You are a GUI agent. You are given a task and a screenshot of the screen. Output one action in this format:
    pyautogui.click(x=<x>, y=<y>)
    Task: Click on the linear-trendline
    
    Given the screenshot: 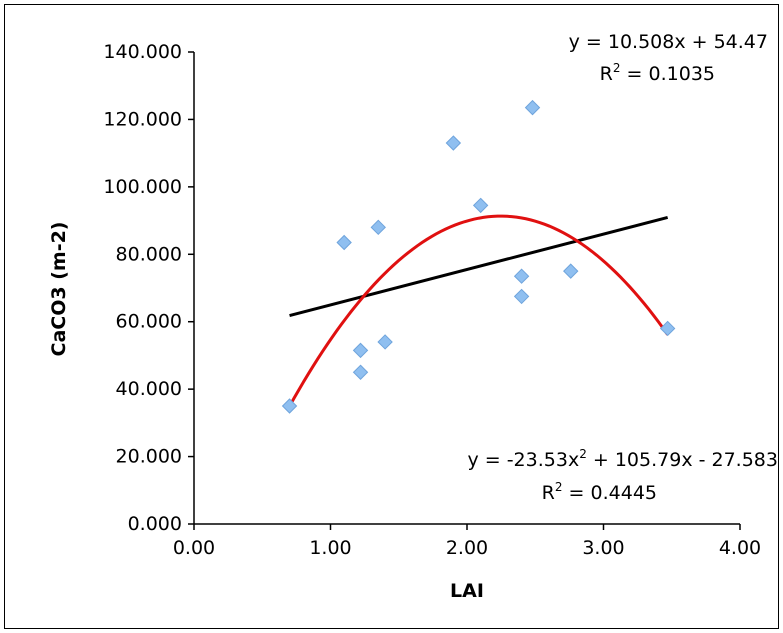 What is the action you would take?
    pyautogui.click(x=479, y=266)
    